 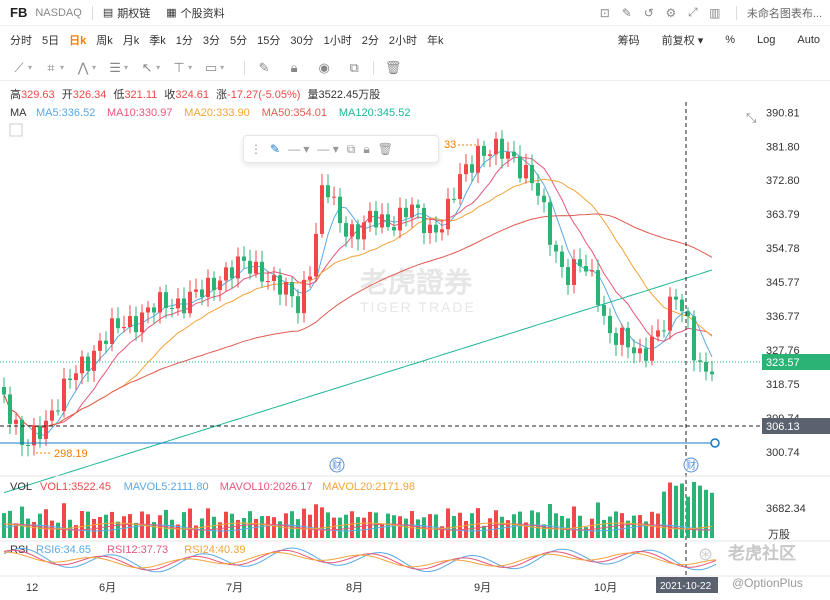 What do you see at coordinates (137, 550) in the screenshot?
I see `legend-item: RSI12:37.73` at bounding box center [137, 550].